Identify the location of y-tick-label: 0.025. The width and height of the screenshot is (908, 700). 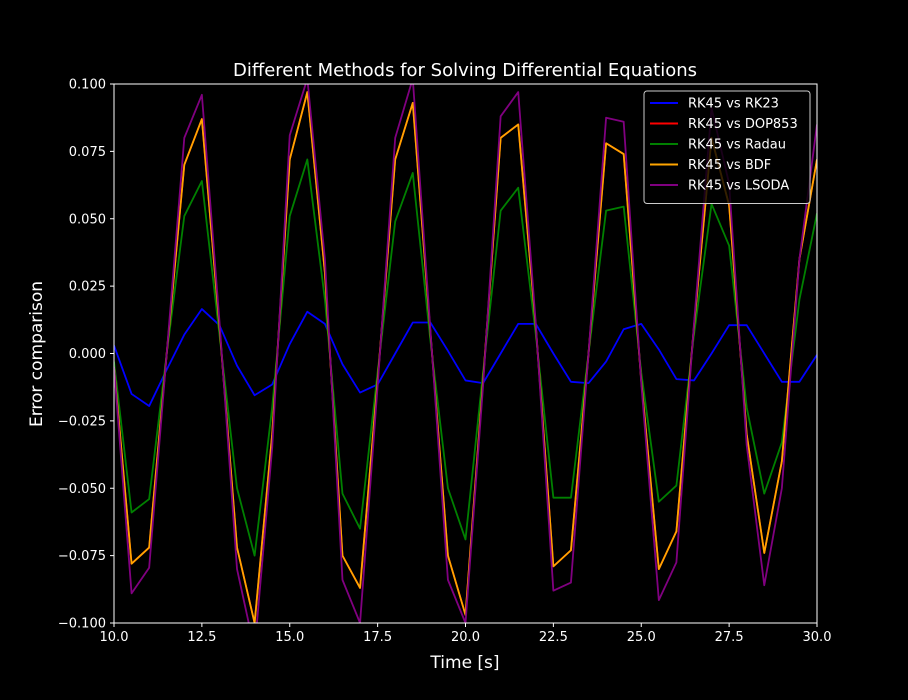
(87, 287).